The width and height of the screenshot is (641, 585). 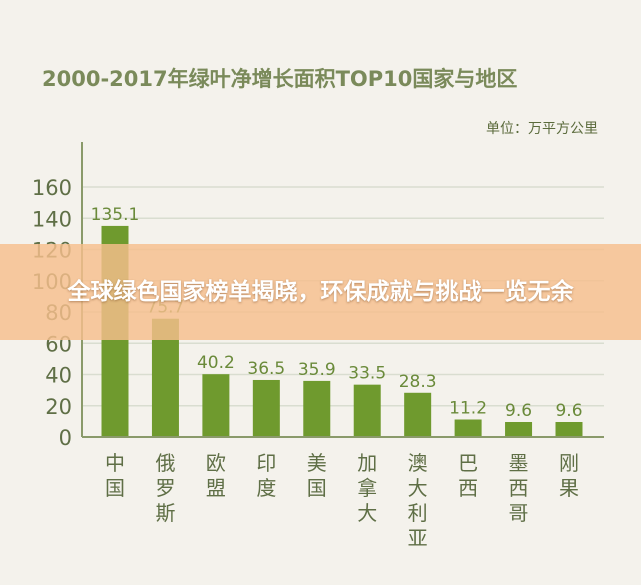 What do you see at coordinates (115, 215) in the screenshot?
I see `value-label: 135.1` at bounding box center [115, 215].